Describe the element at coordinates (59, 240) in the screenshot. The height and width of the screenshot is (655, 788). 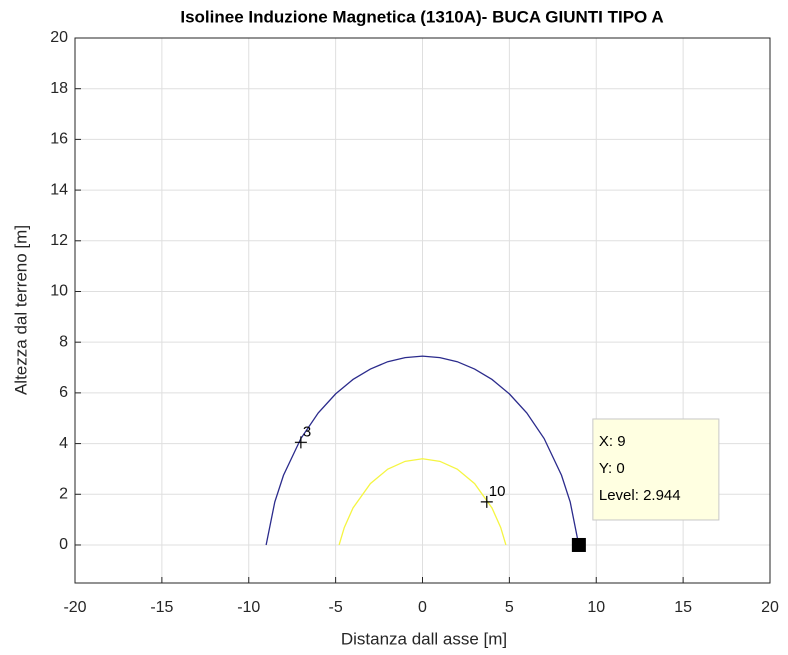
I see `y-tick-label: 12` at that location.